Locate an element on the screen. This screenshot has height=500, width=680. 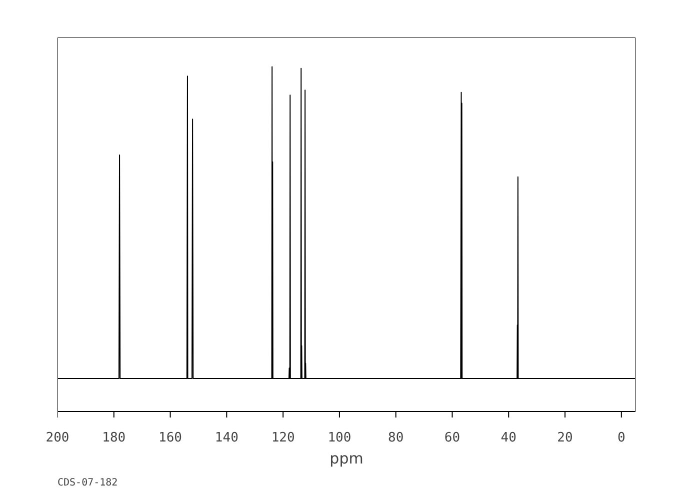
x-tick-label: 100 is located at coordinates (340, 438).